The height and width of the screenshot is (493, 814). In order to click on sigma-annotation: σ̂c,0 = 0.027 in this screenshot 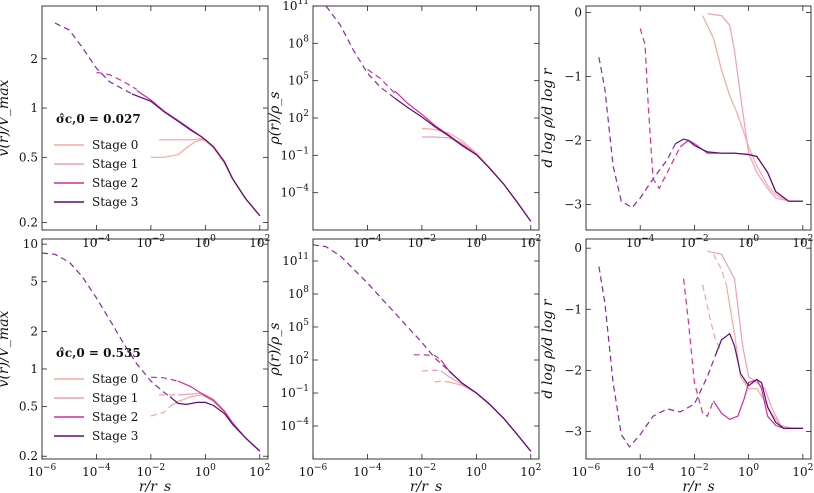, I will do `click(98, 119)`.